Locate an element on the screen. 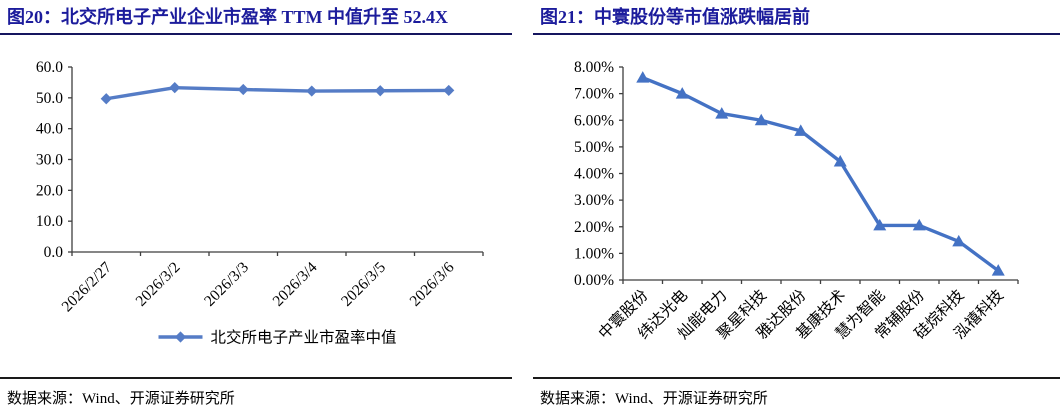 The width and height of the screenshot is (1060, 414). y-tick-label: 4.00% is located at coordinates (594, 174).